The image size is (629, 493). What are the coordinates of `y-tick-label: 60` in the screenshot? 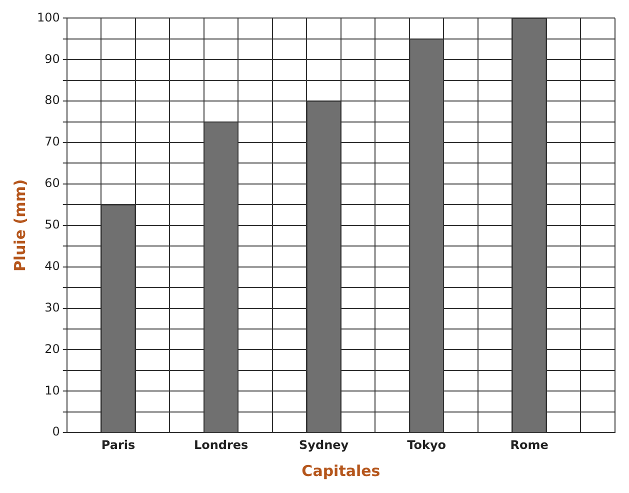 It's located at (52, 183).